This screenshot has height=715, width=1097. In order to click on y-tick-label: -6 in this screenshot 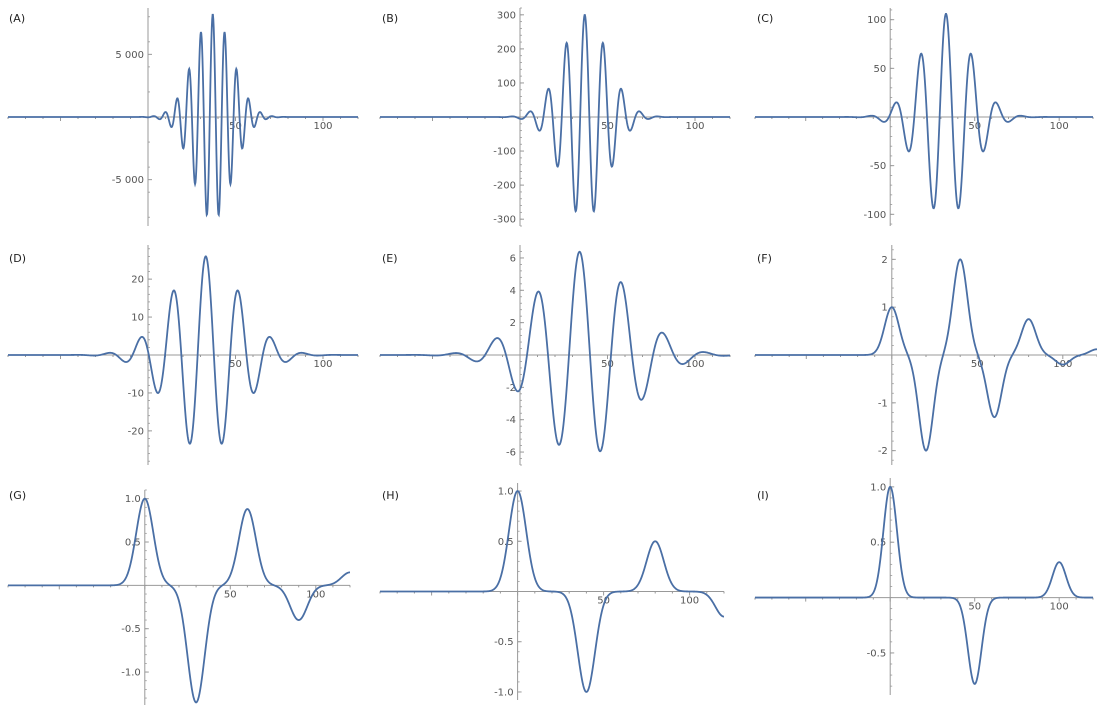, I will do `click(511, 453)`.